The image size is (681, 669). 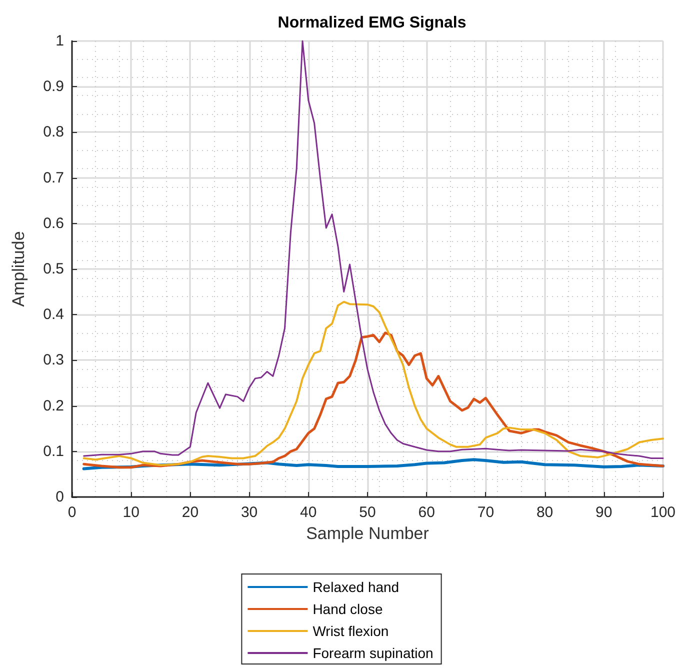 What do you see at coordinates (249, 512) in the screenshot?
I see `x-tick-label: 30` at bounding box center [249, 512].